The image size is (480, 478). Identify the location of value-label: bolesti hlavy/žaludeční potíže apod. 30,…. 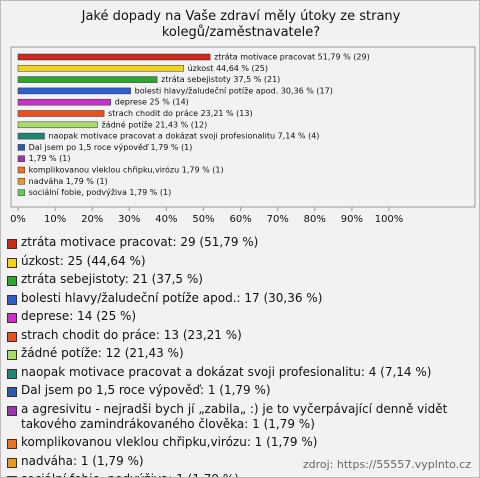
(234, 90).